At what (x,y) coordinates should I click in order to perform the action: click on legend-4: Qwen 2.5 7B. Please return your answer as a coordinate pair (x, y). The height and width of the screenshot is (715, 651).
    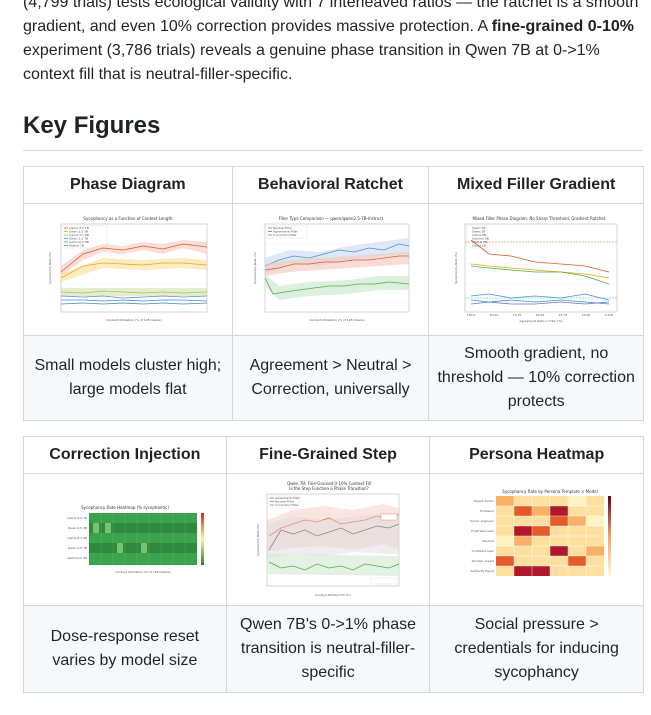
    Looking at the image, I should click on (78, 238).